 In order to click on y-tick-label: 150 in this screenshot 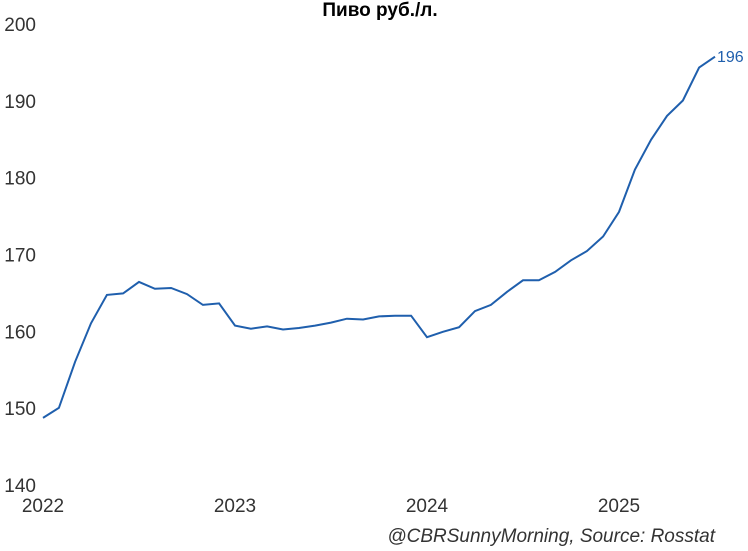, I will do `click(20, 409)`.